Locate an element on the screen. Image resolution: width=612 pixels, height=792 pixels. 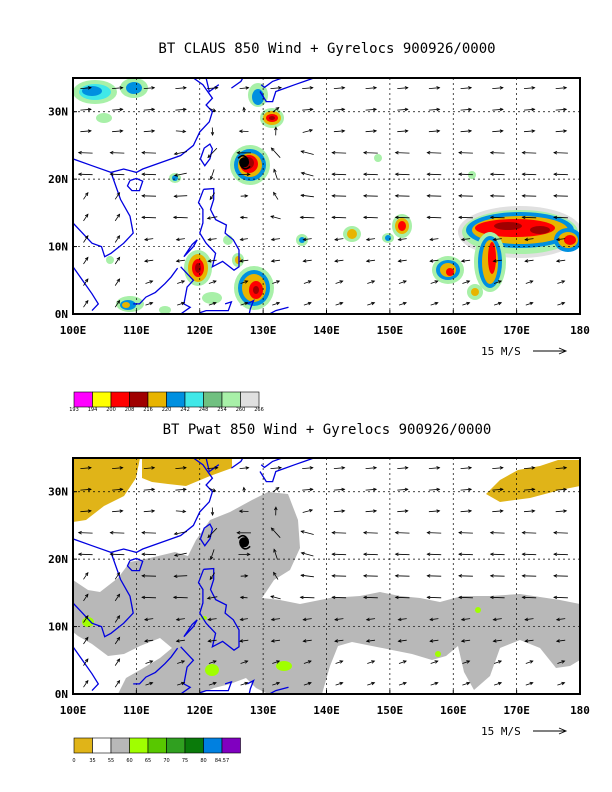
pwat-colorbar: 0 35 55 60 65 70 75 80 84.57 is located at coordinates (156, 750).